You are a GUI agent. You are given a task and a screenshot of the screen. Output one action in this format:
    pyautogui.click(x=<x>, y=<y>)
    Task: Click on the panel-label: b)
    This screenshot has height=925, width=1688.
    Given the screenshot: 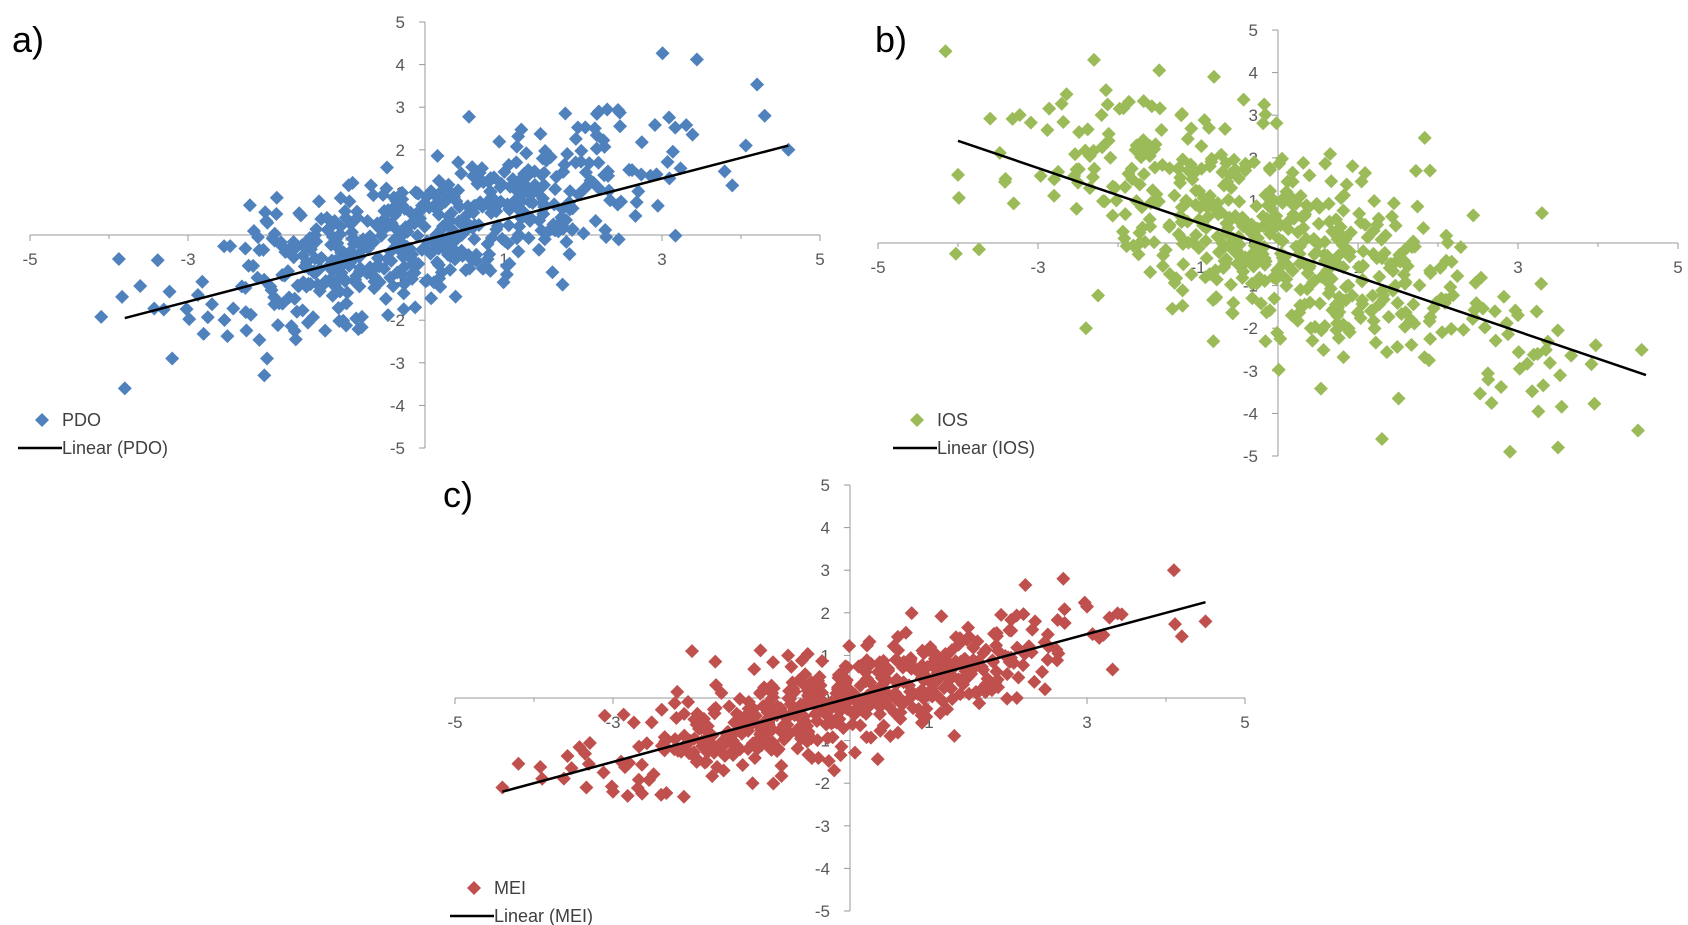 What is the action you would take?
    pyautogui.click(x=891, y=39)
    